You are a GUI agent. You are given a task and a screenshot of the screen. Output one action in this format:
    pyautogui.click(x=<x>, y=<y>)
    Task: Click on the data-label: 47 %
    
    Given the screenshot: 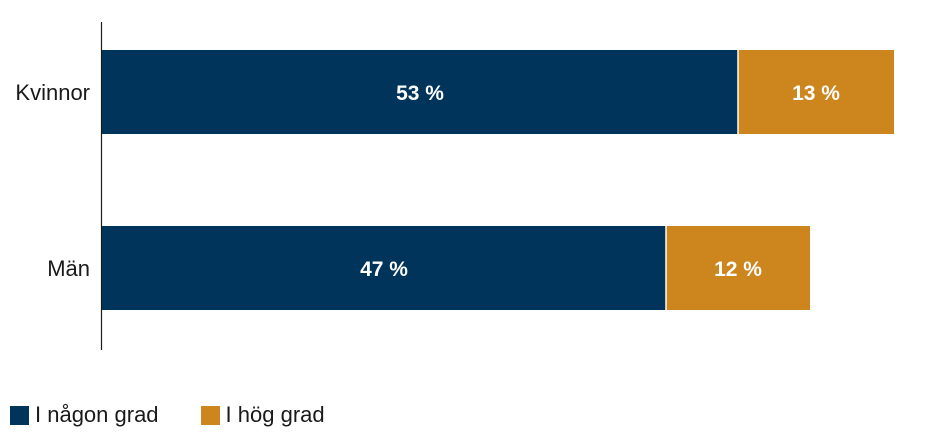 What is the action you would take?
    pyautogui.click(x=384, y=269)
    